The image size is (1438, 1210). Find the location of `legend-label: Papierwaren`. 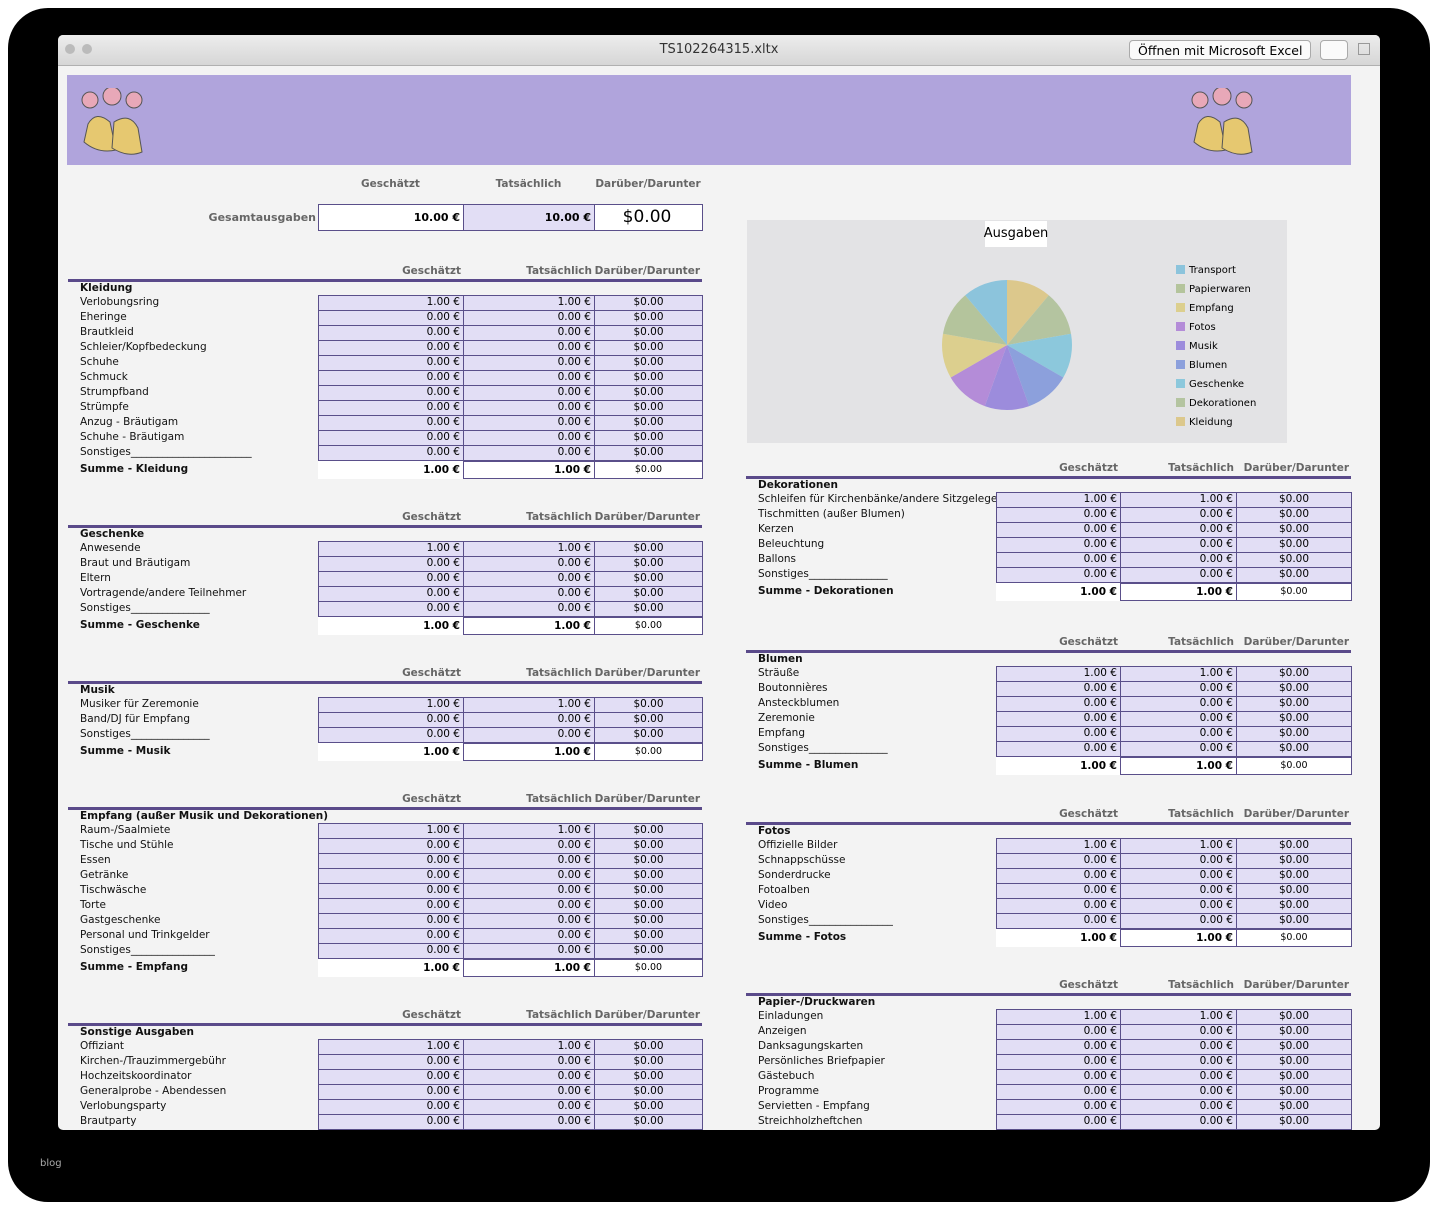

legend-label: Papierwaren is located at coordinates (1220, 289).